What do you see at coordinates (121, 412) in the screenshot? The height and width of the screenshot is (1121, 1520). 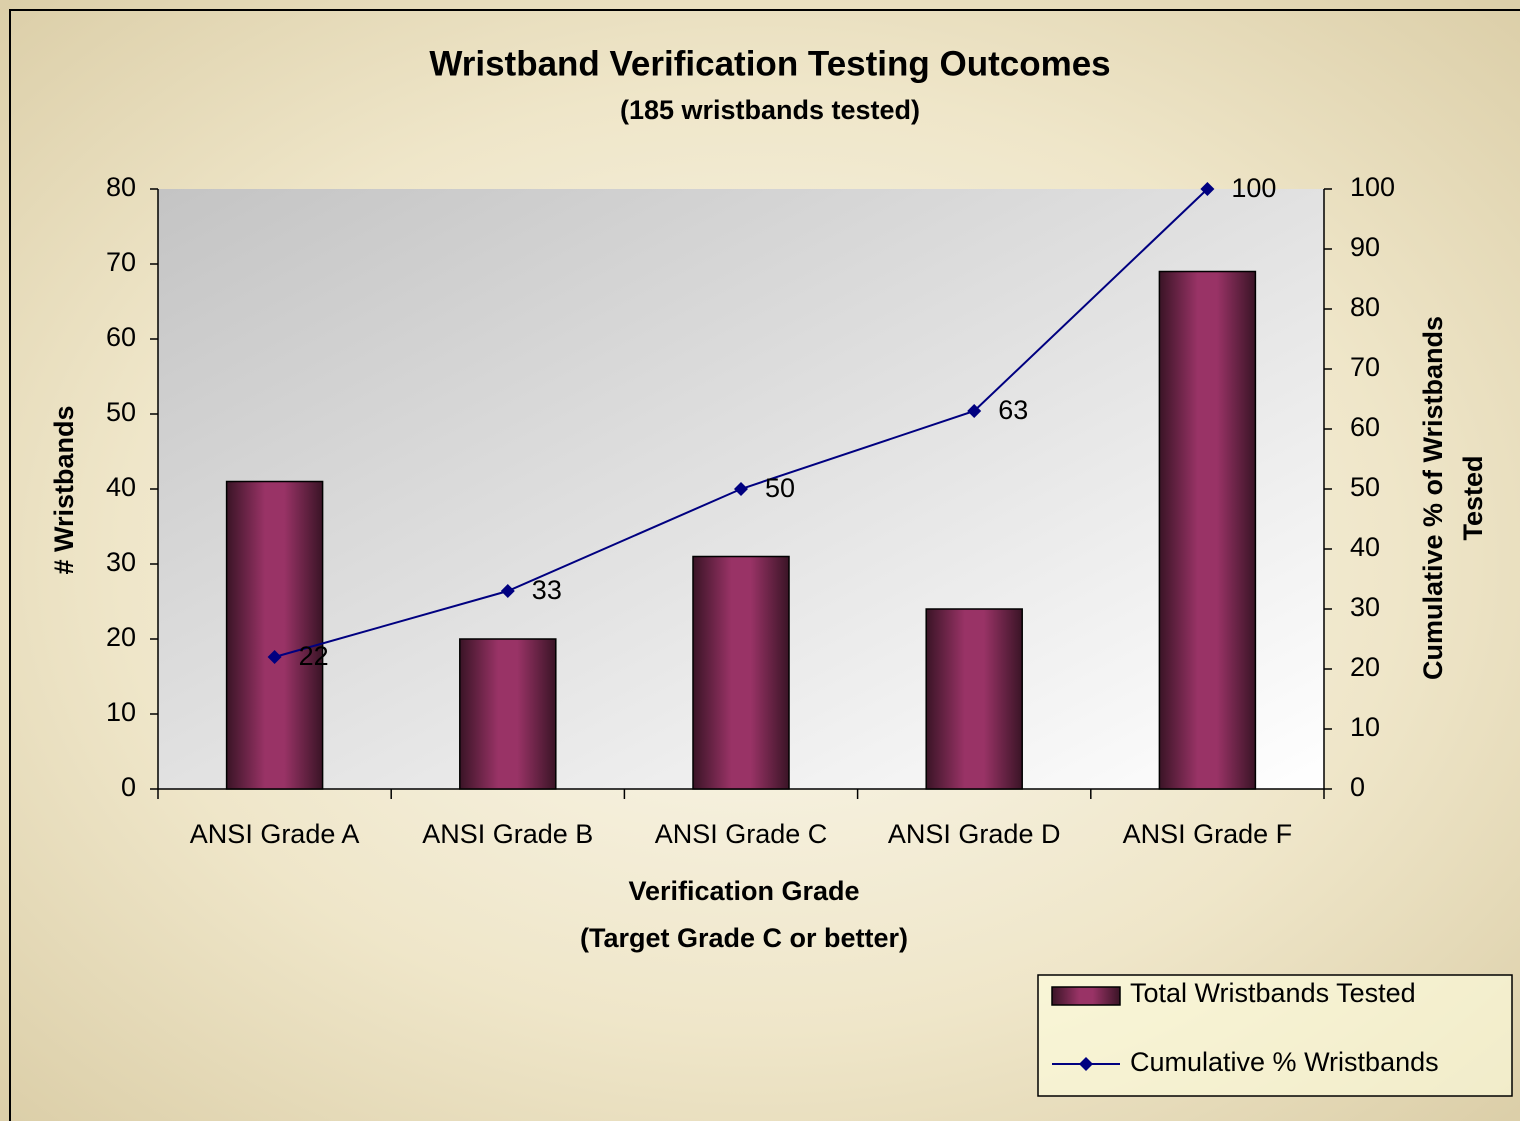 I see `y-tick-label: 50` at bounding box center [121, 412].